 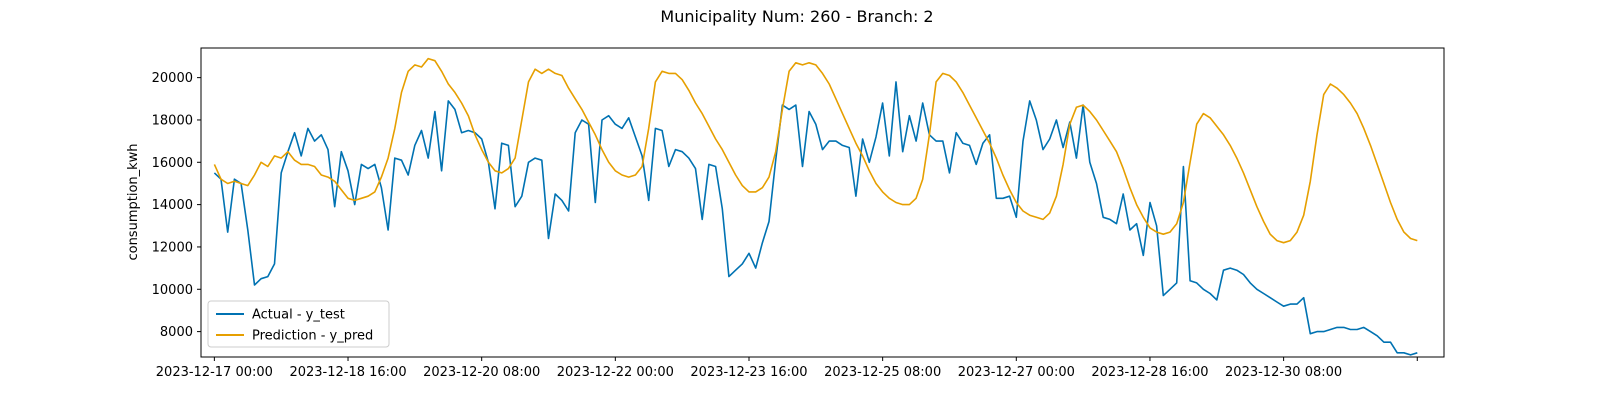 I want to click on x-tick-label: 2023-12-27 00:00, so click(x=1016, y=372).